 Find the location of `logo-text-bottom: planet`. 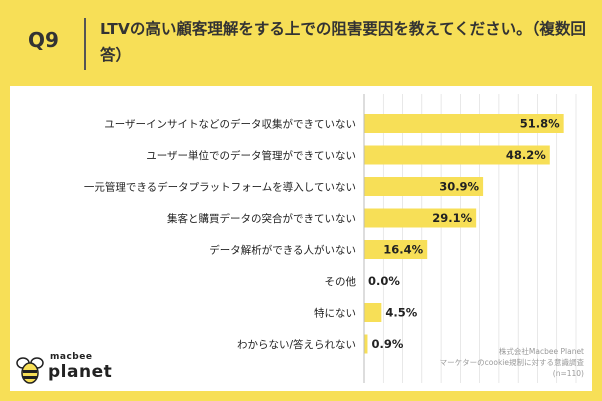

logo-text-bottom: planet is located at coordinates (80, 372).